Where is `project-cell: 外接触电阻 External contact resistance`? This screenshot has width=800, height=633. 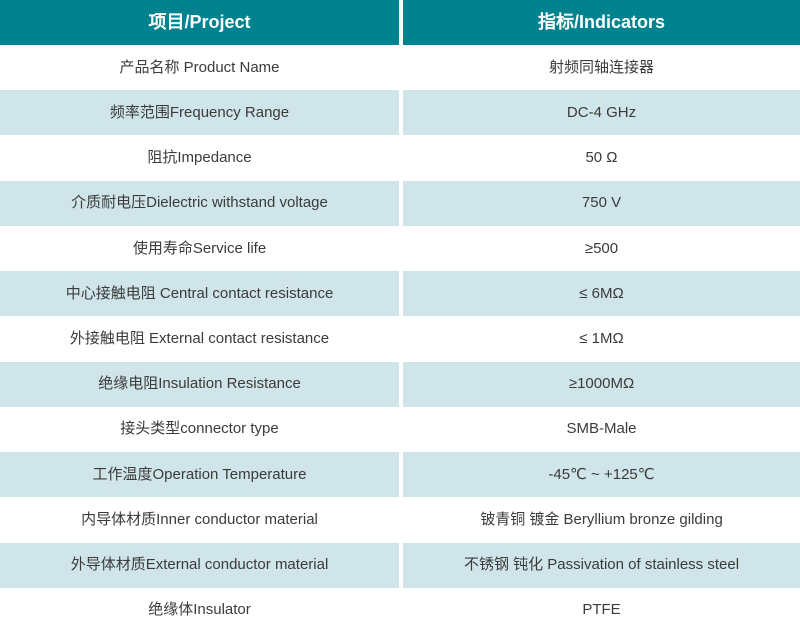
project-cell: 外接触电阻 External contact resistance is located at coordinates (199, 339).